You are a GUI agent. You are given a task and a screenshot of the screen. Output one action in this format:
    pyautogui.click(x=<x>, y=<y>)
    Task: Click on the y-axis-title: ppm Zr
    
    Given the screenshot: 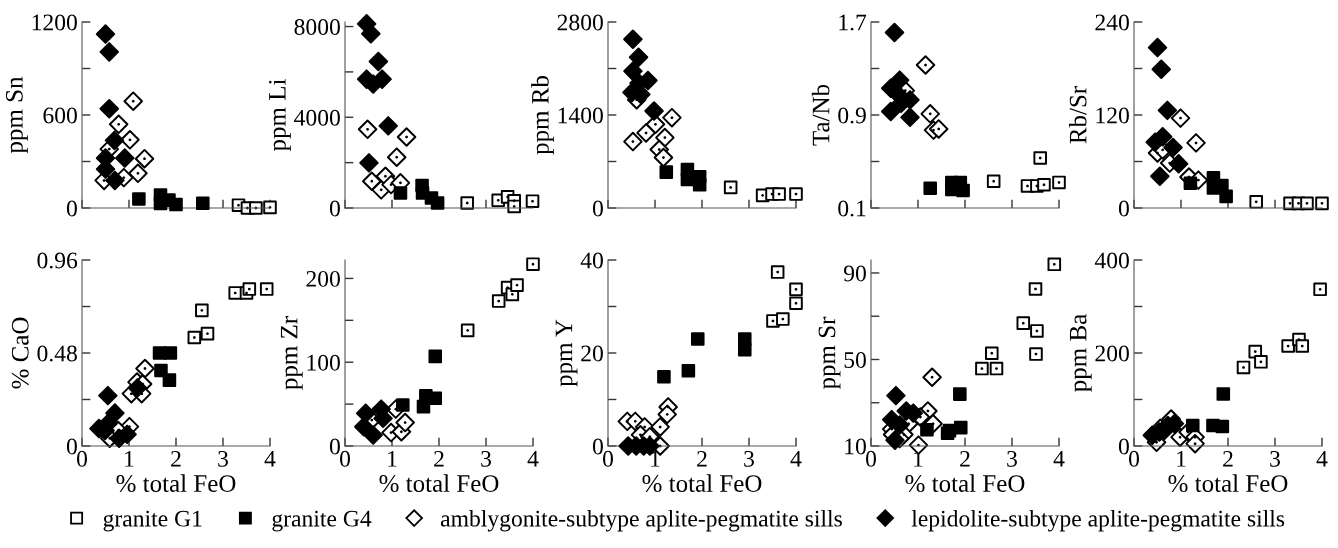 What is the action you would take?
    pyautogui.click(x=291, y=353)
    